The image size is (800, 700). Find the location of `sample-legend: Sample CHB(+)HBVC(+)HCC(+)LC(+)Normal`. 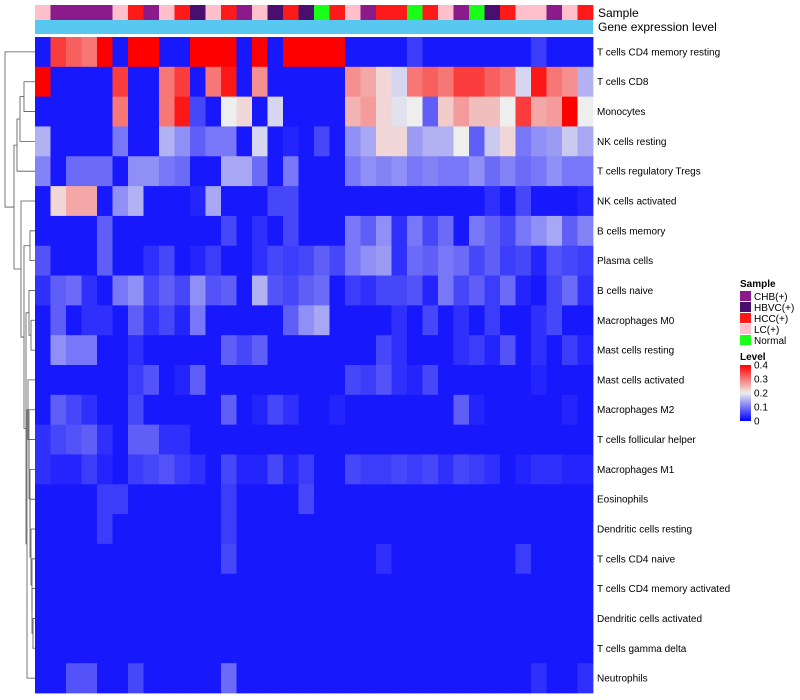

sample-legend: Sample CHB(+)HBVC(+)HCC(+)LC(+)Normal is located at coordinates (767, 313).